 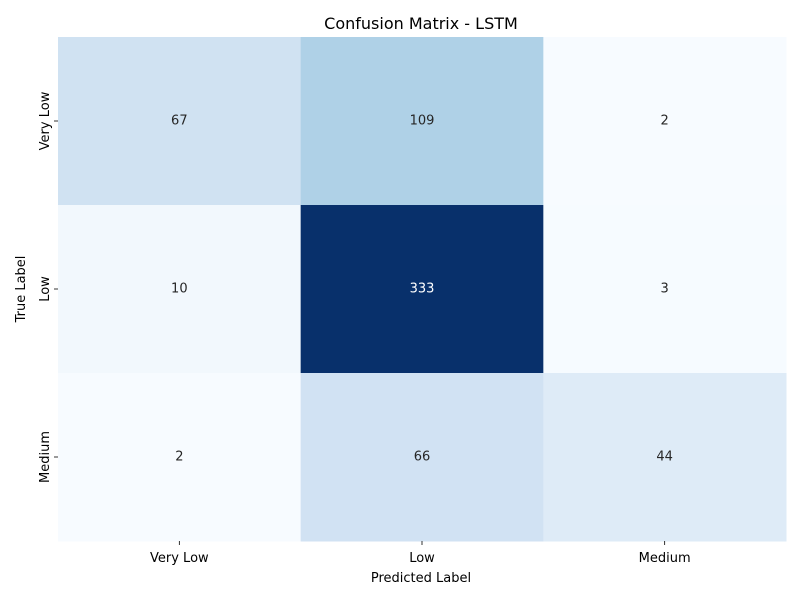 I want to click on heatmap-cell-r2-c0, so click(x=180, y=457).